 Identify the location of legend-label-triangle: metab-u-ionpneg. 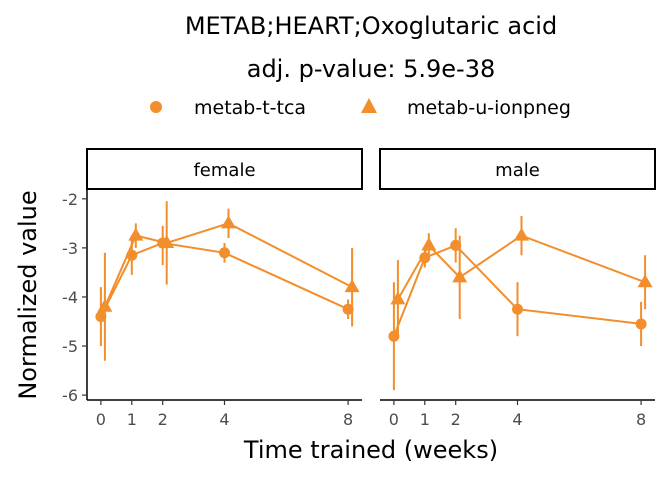
(489, 108).